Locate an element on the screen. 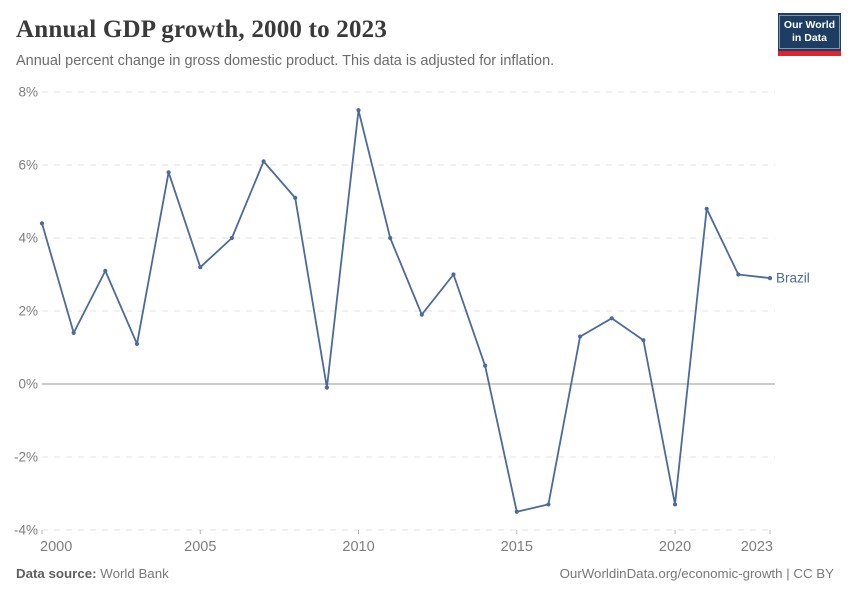 Image resolution: width=850 pixels, height=600 pixels. y-tick-label: -2% is located at coordinates (26, 457).